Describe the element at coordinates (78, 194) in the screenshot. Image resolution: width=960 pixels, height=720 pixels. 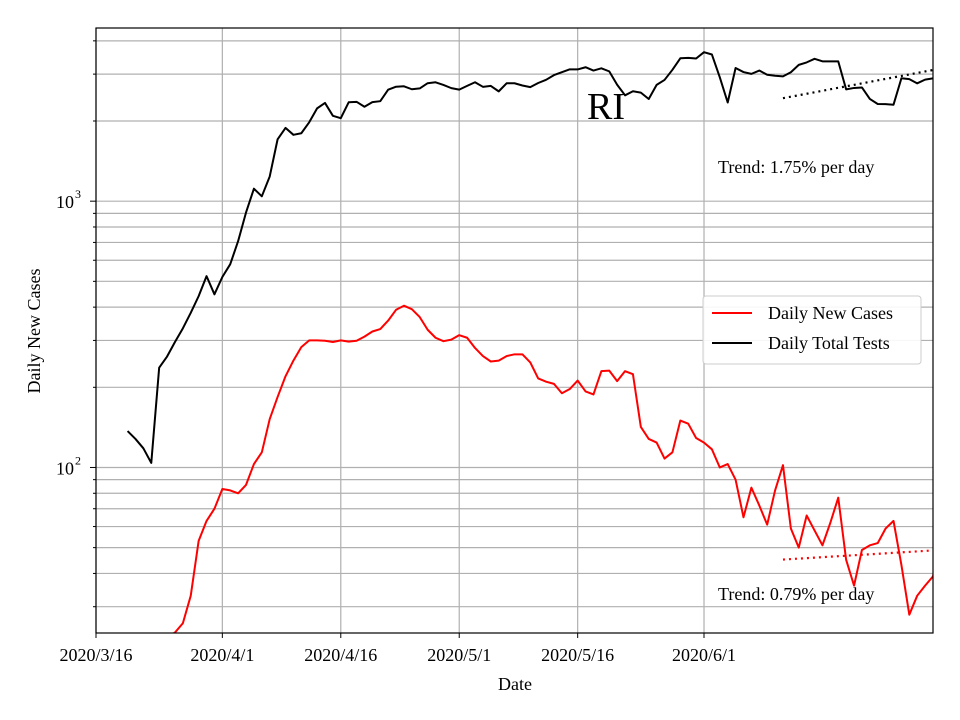
I see `y-tick-exponent: 3` at that location.